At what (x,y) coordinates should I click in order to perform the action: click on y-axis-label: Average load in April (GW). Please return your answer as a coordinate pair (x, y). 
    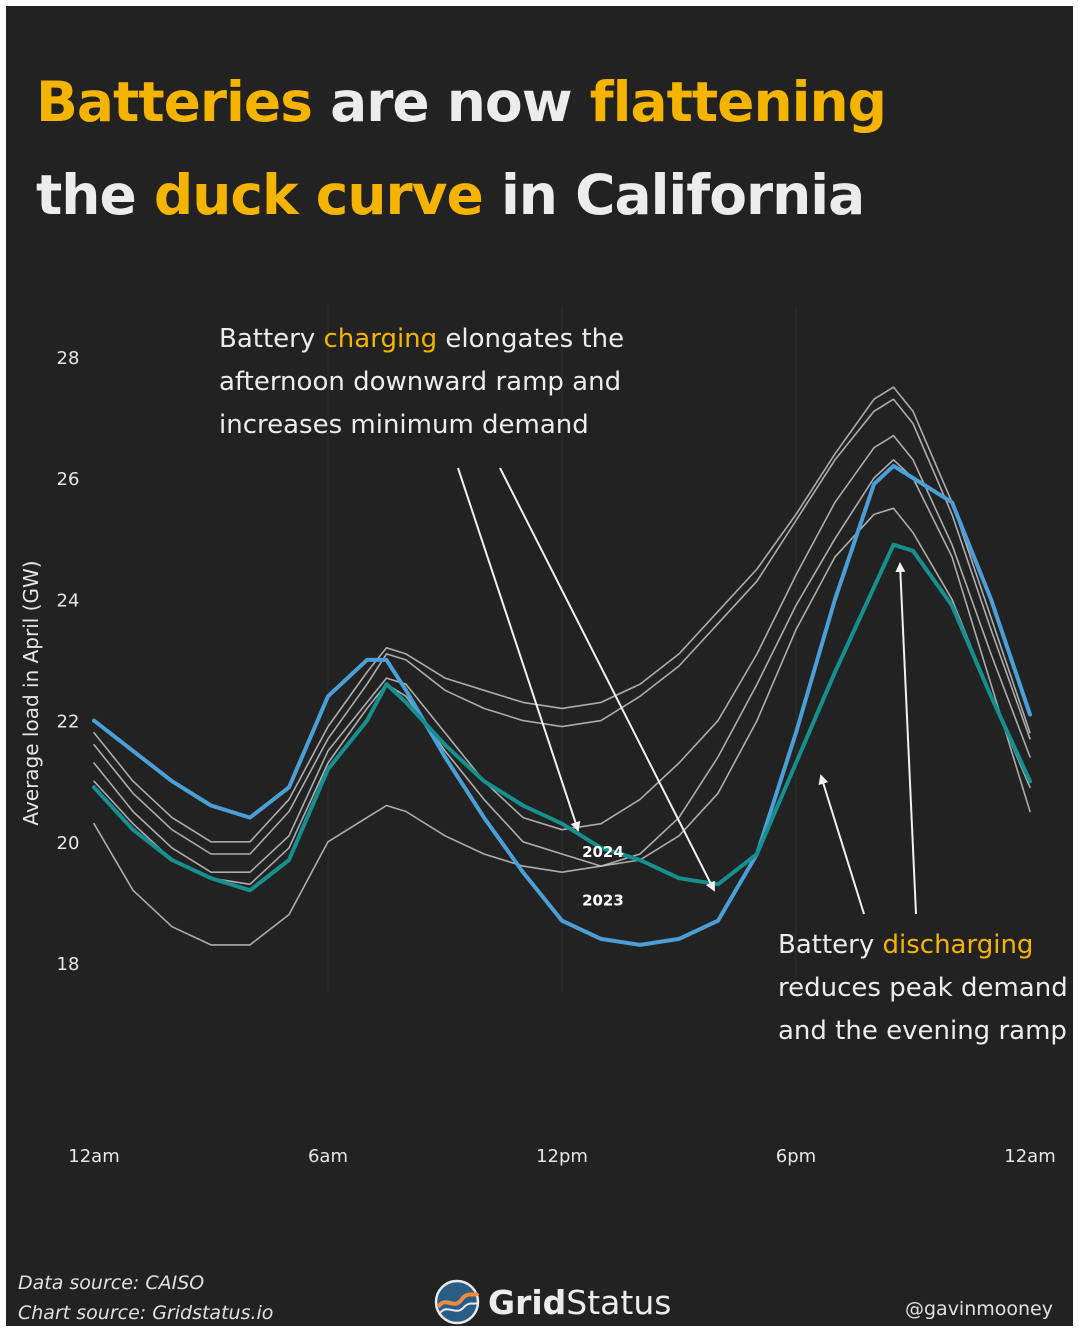
    Looking at the image, I should click on (31, 692).